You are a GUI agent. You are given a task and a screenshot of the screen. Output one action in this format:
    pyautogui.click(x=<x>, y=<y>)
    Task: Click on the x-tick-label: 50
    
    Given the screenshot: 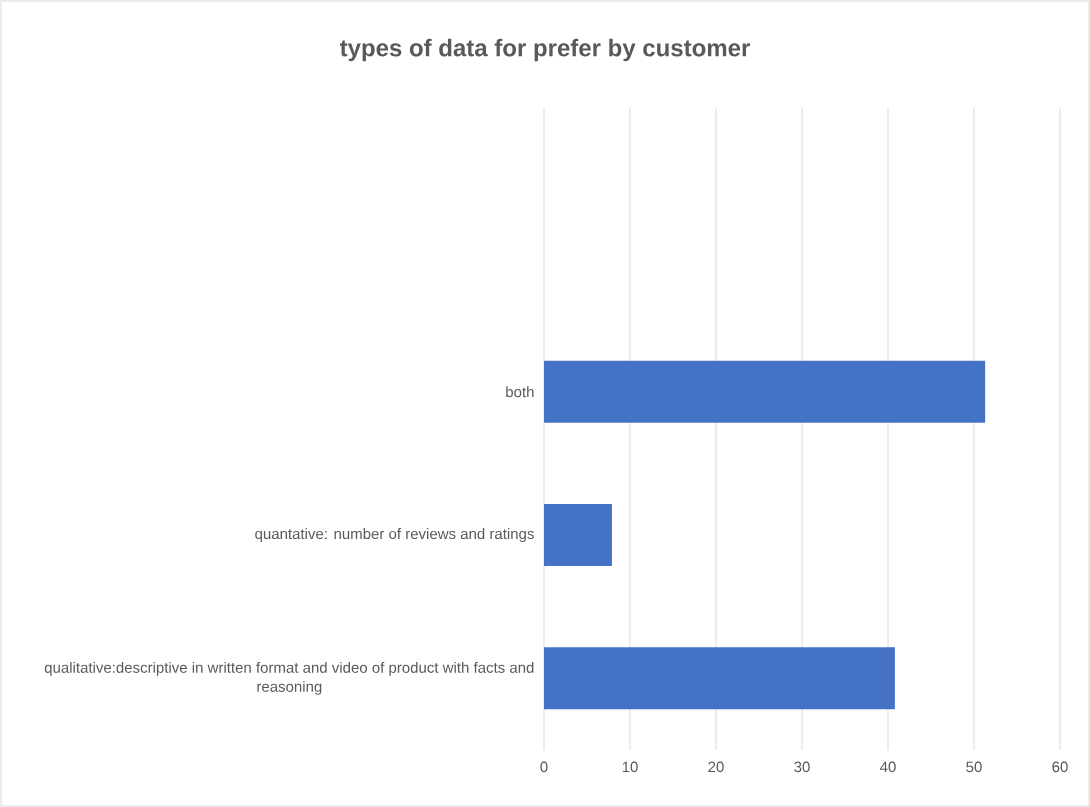 What is the action you would take?
    pyautogui.click(x=974, y=767)
    